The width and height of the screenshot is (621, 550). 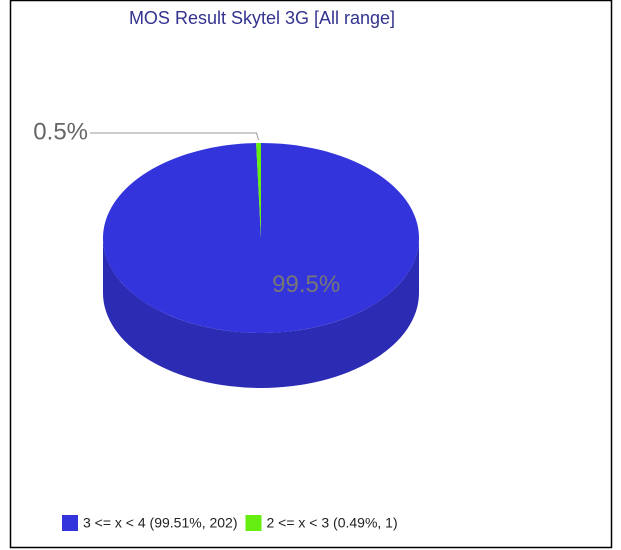 I want to click on pie-side, so click(x=261, y=313).